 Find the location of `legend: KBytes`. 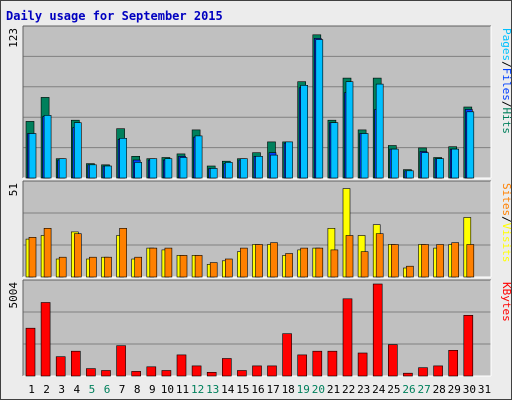

legend: KBytes is located at coordinates (506, 302).